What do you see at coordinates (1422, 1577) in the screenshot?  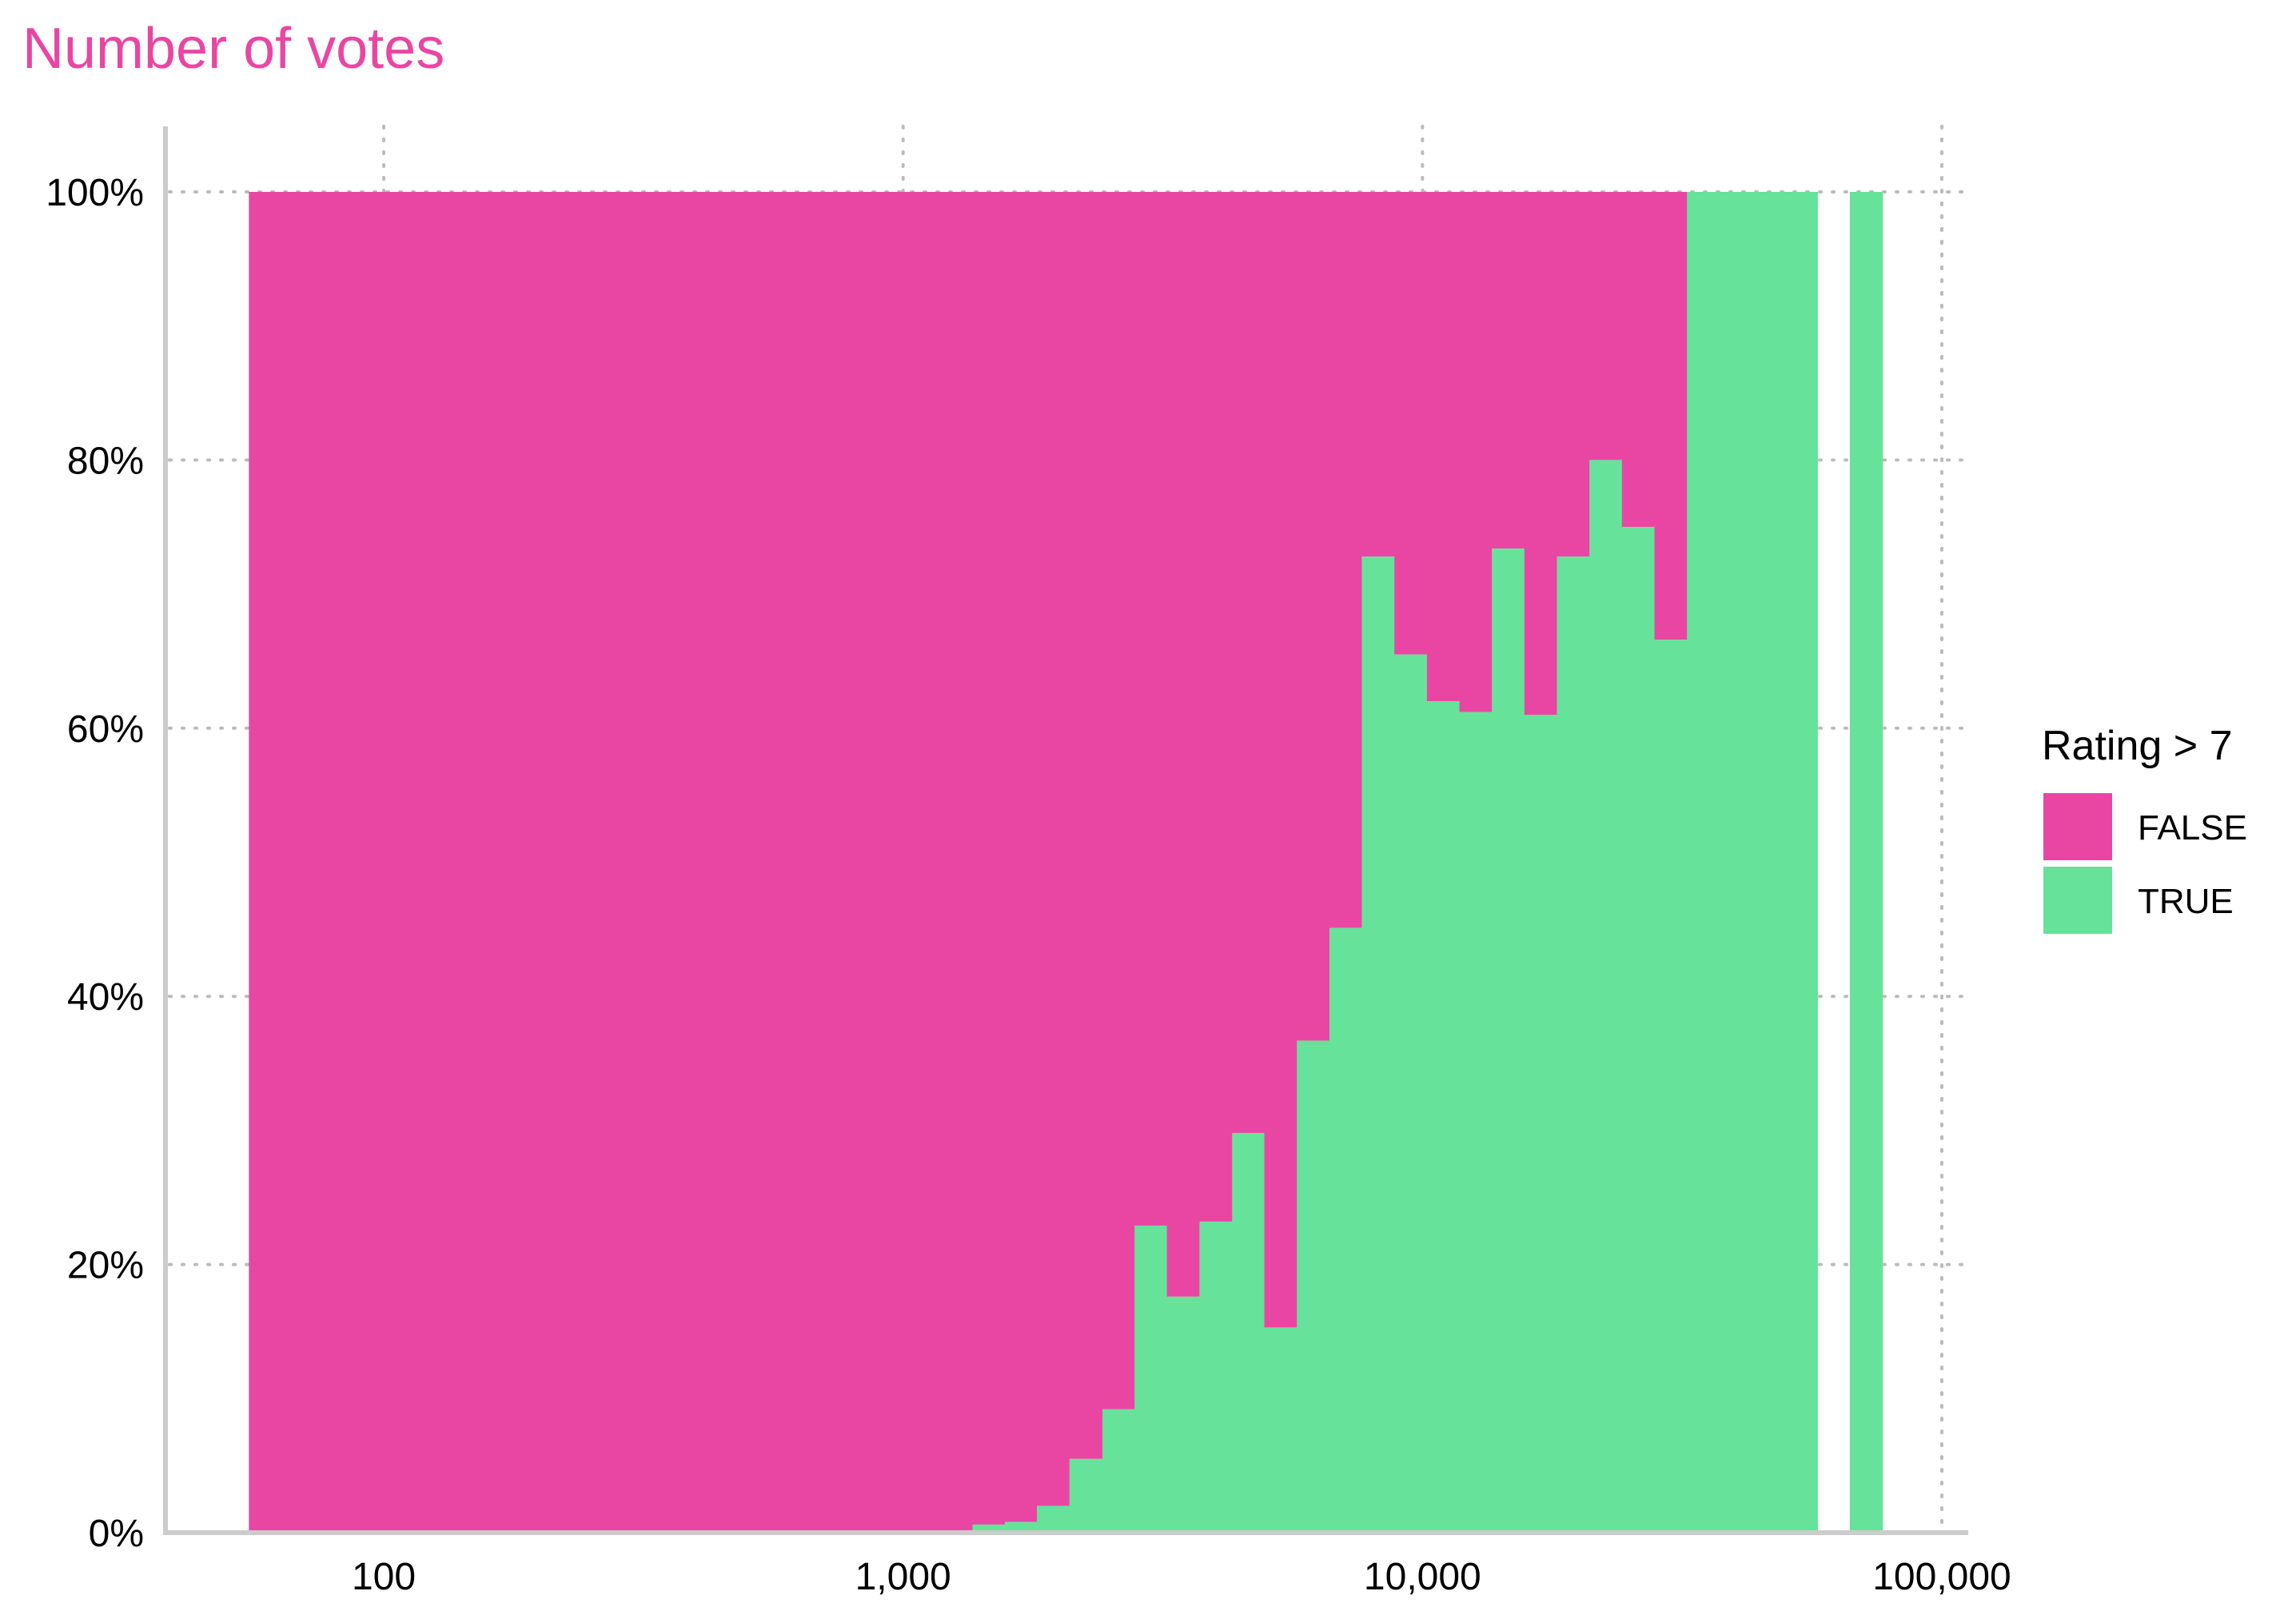 I see `x-tick-label-2: 10,000` at bounding box center [1422, 1577].